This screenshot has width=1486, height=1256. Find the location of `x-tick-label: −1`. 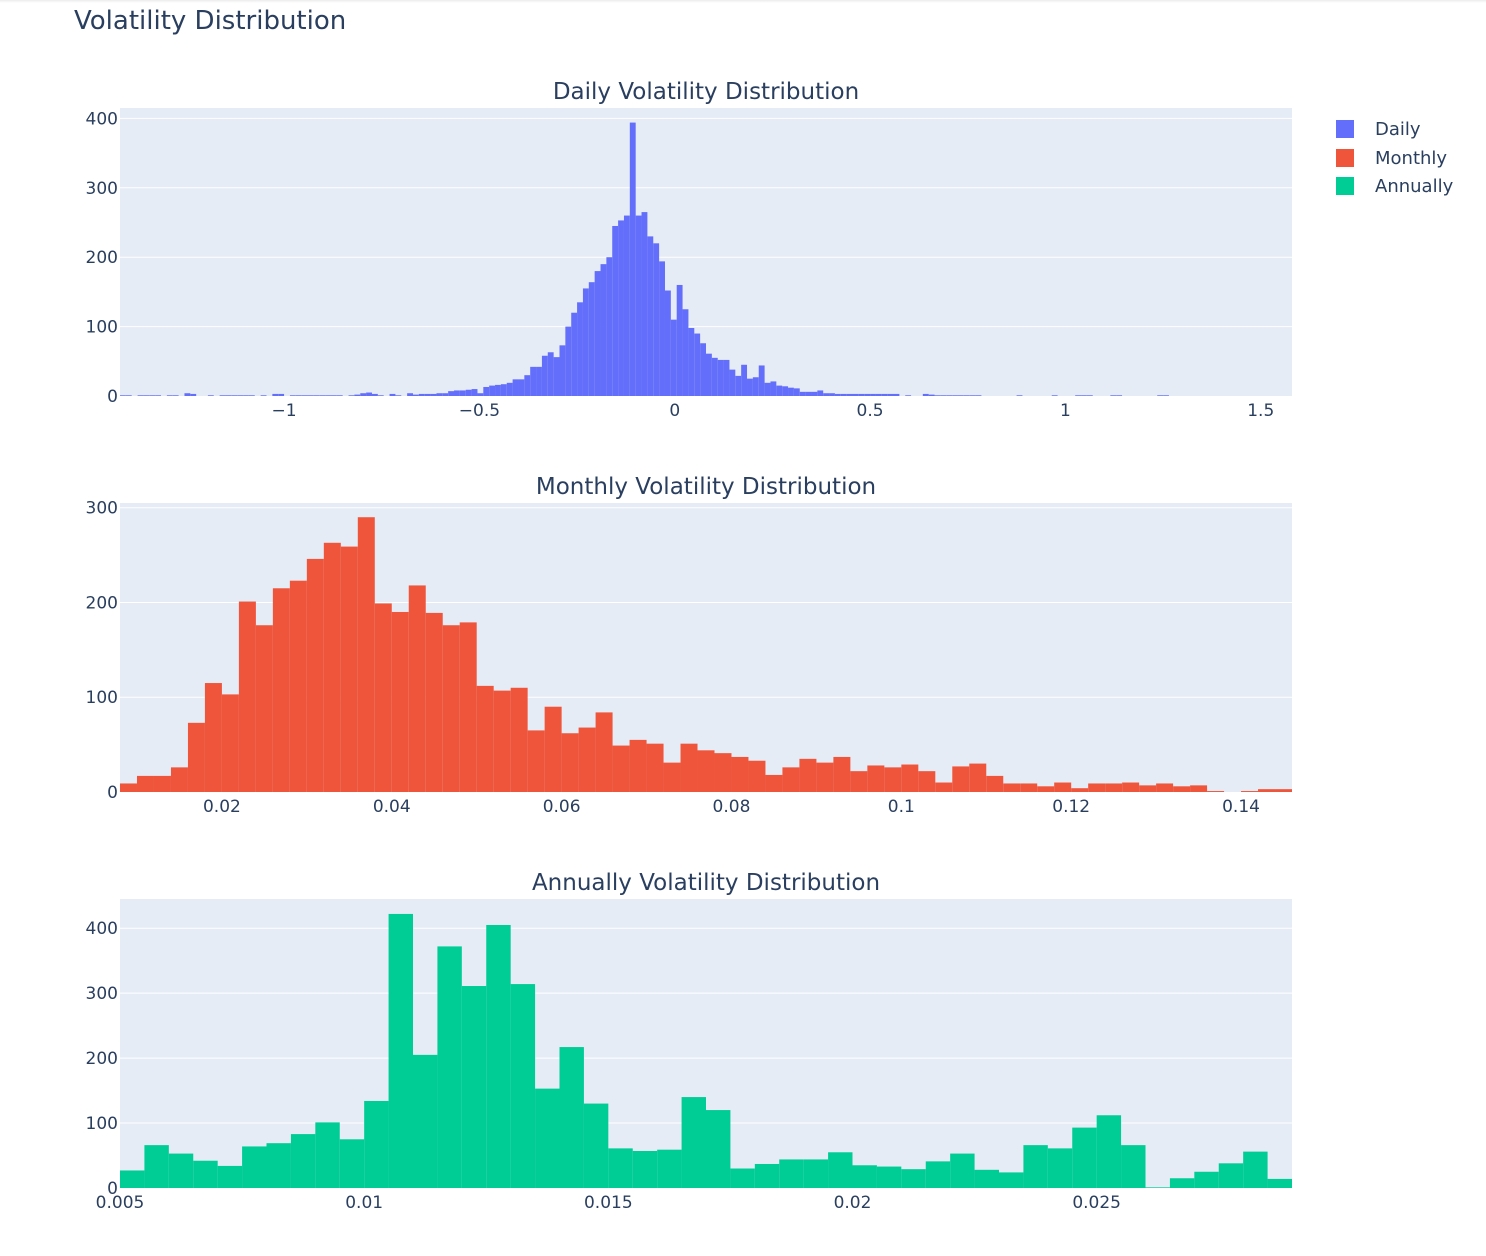

x-tick-label: −1 is located at coordinates (284, 411).